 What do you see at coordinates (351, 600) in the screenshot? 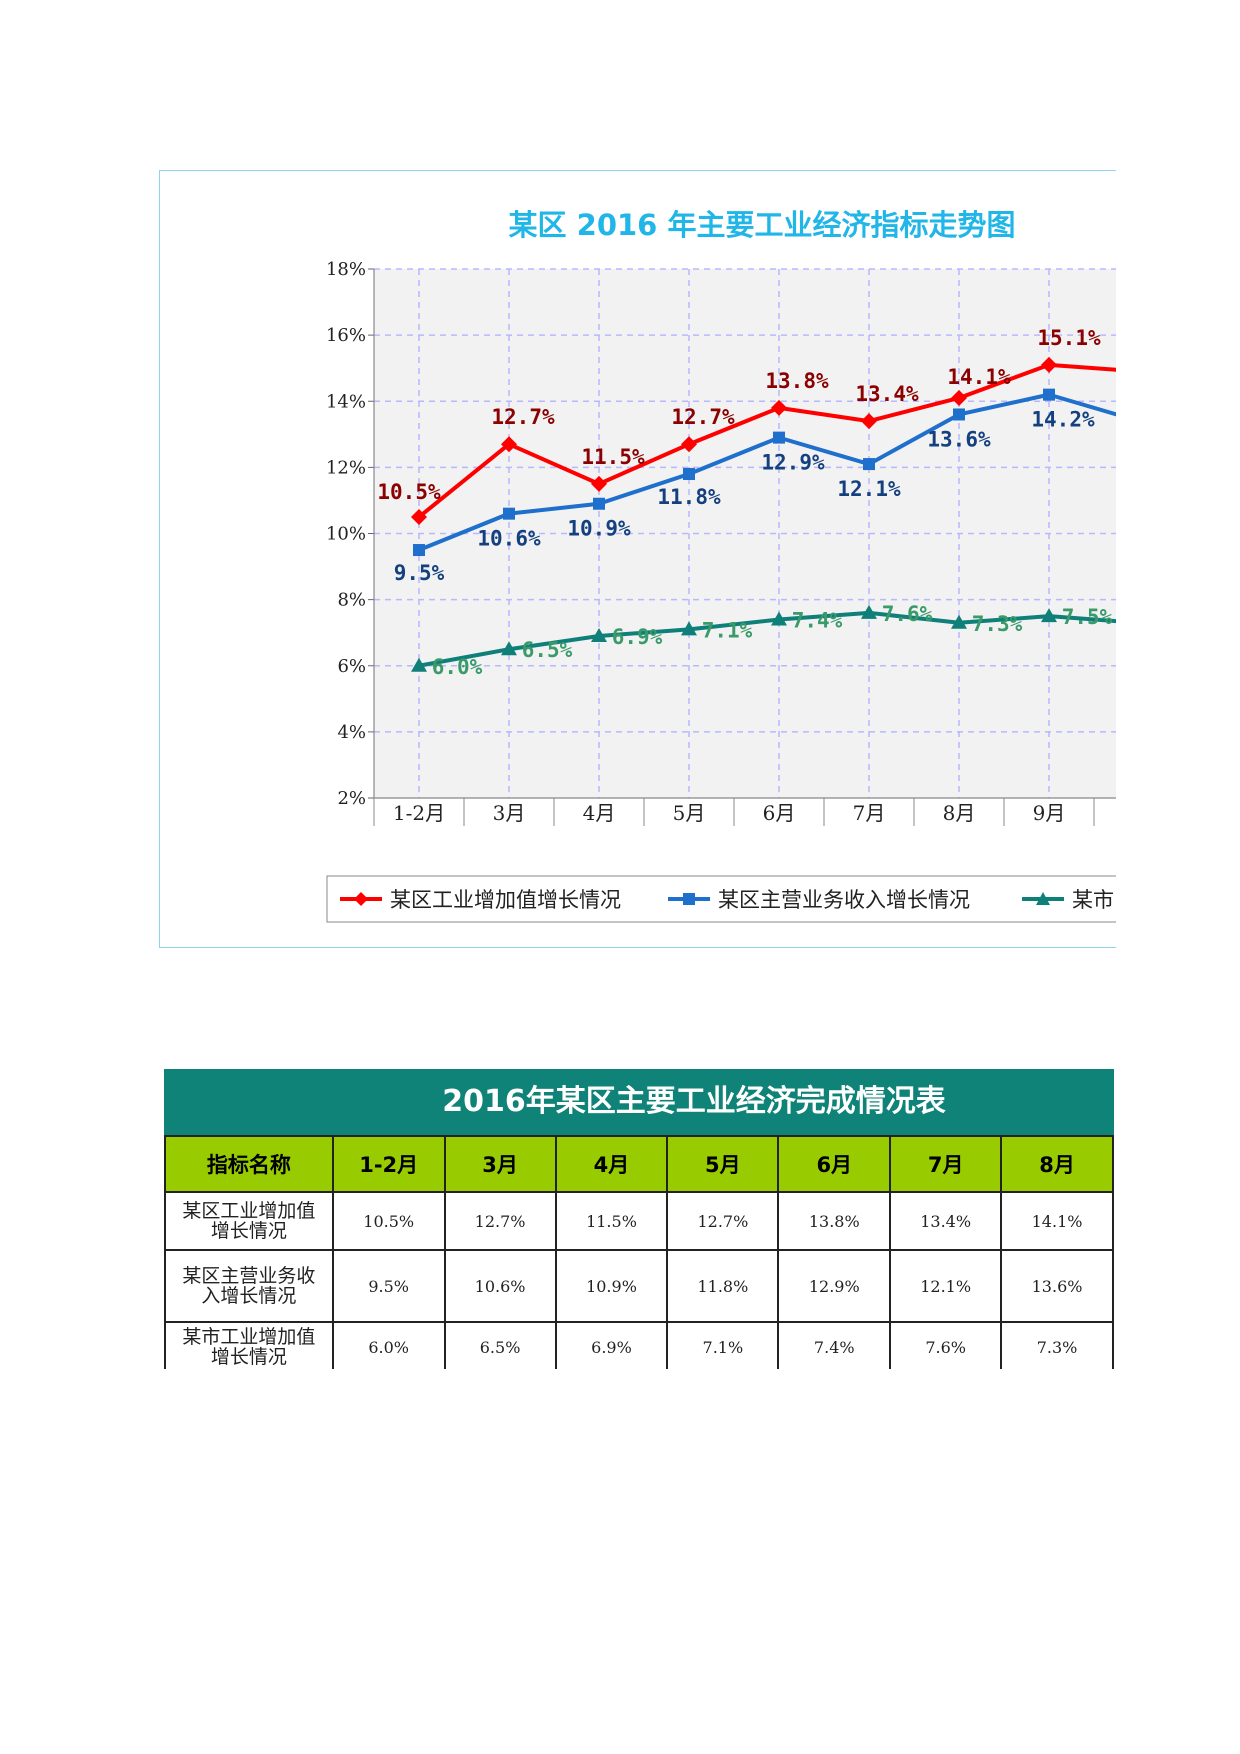
I see `y-tick-label: 8%` at bounding box center [351, 600].